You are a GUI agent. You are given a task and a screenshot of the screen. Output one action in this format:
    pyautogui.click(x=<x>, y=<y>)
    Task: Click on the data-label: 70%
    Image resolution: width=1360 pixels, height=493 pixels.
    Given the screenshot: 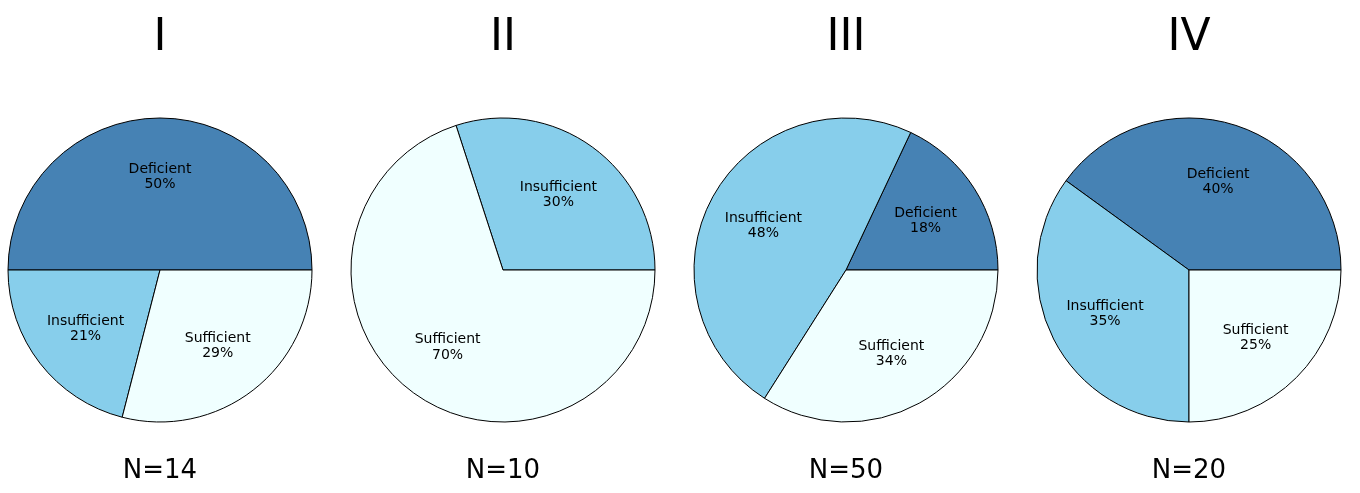 What is the action you would take?
    pyautogui.click(x=448, y=353)
    